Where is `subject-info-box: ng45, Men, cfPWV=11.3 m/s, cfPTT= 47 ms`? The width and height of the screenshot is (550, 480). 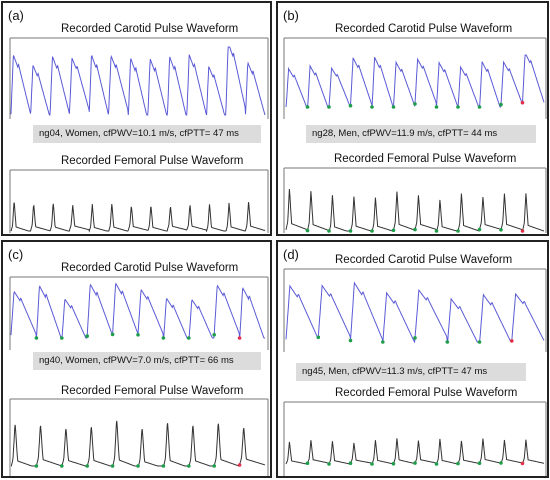
subject-info-box: ng45, Men, cfPWV=11.3 m/s, cfPTT= 47 ms is located at coordinates (411, 372).